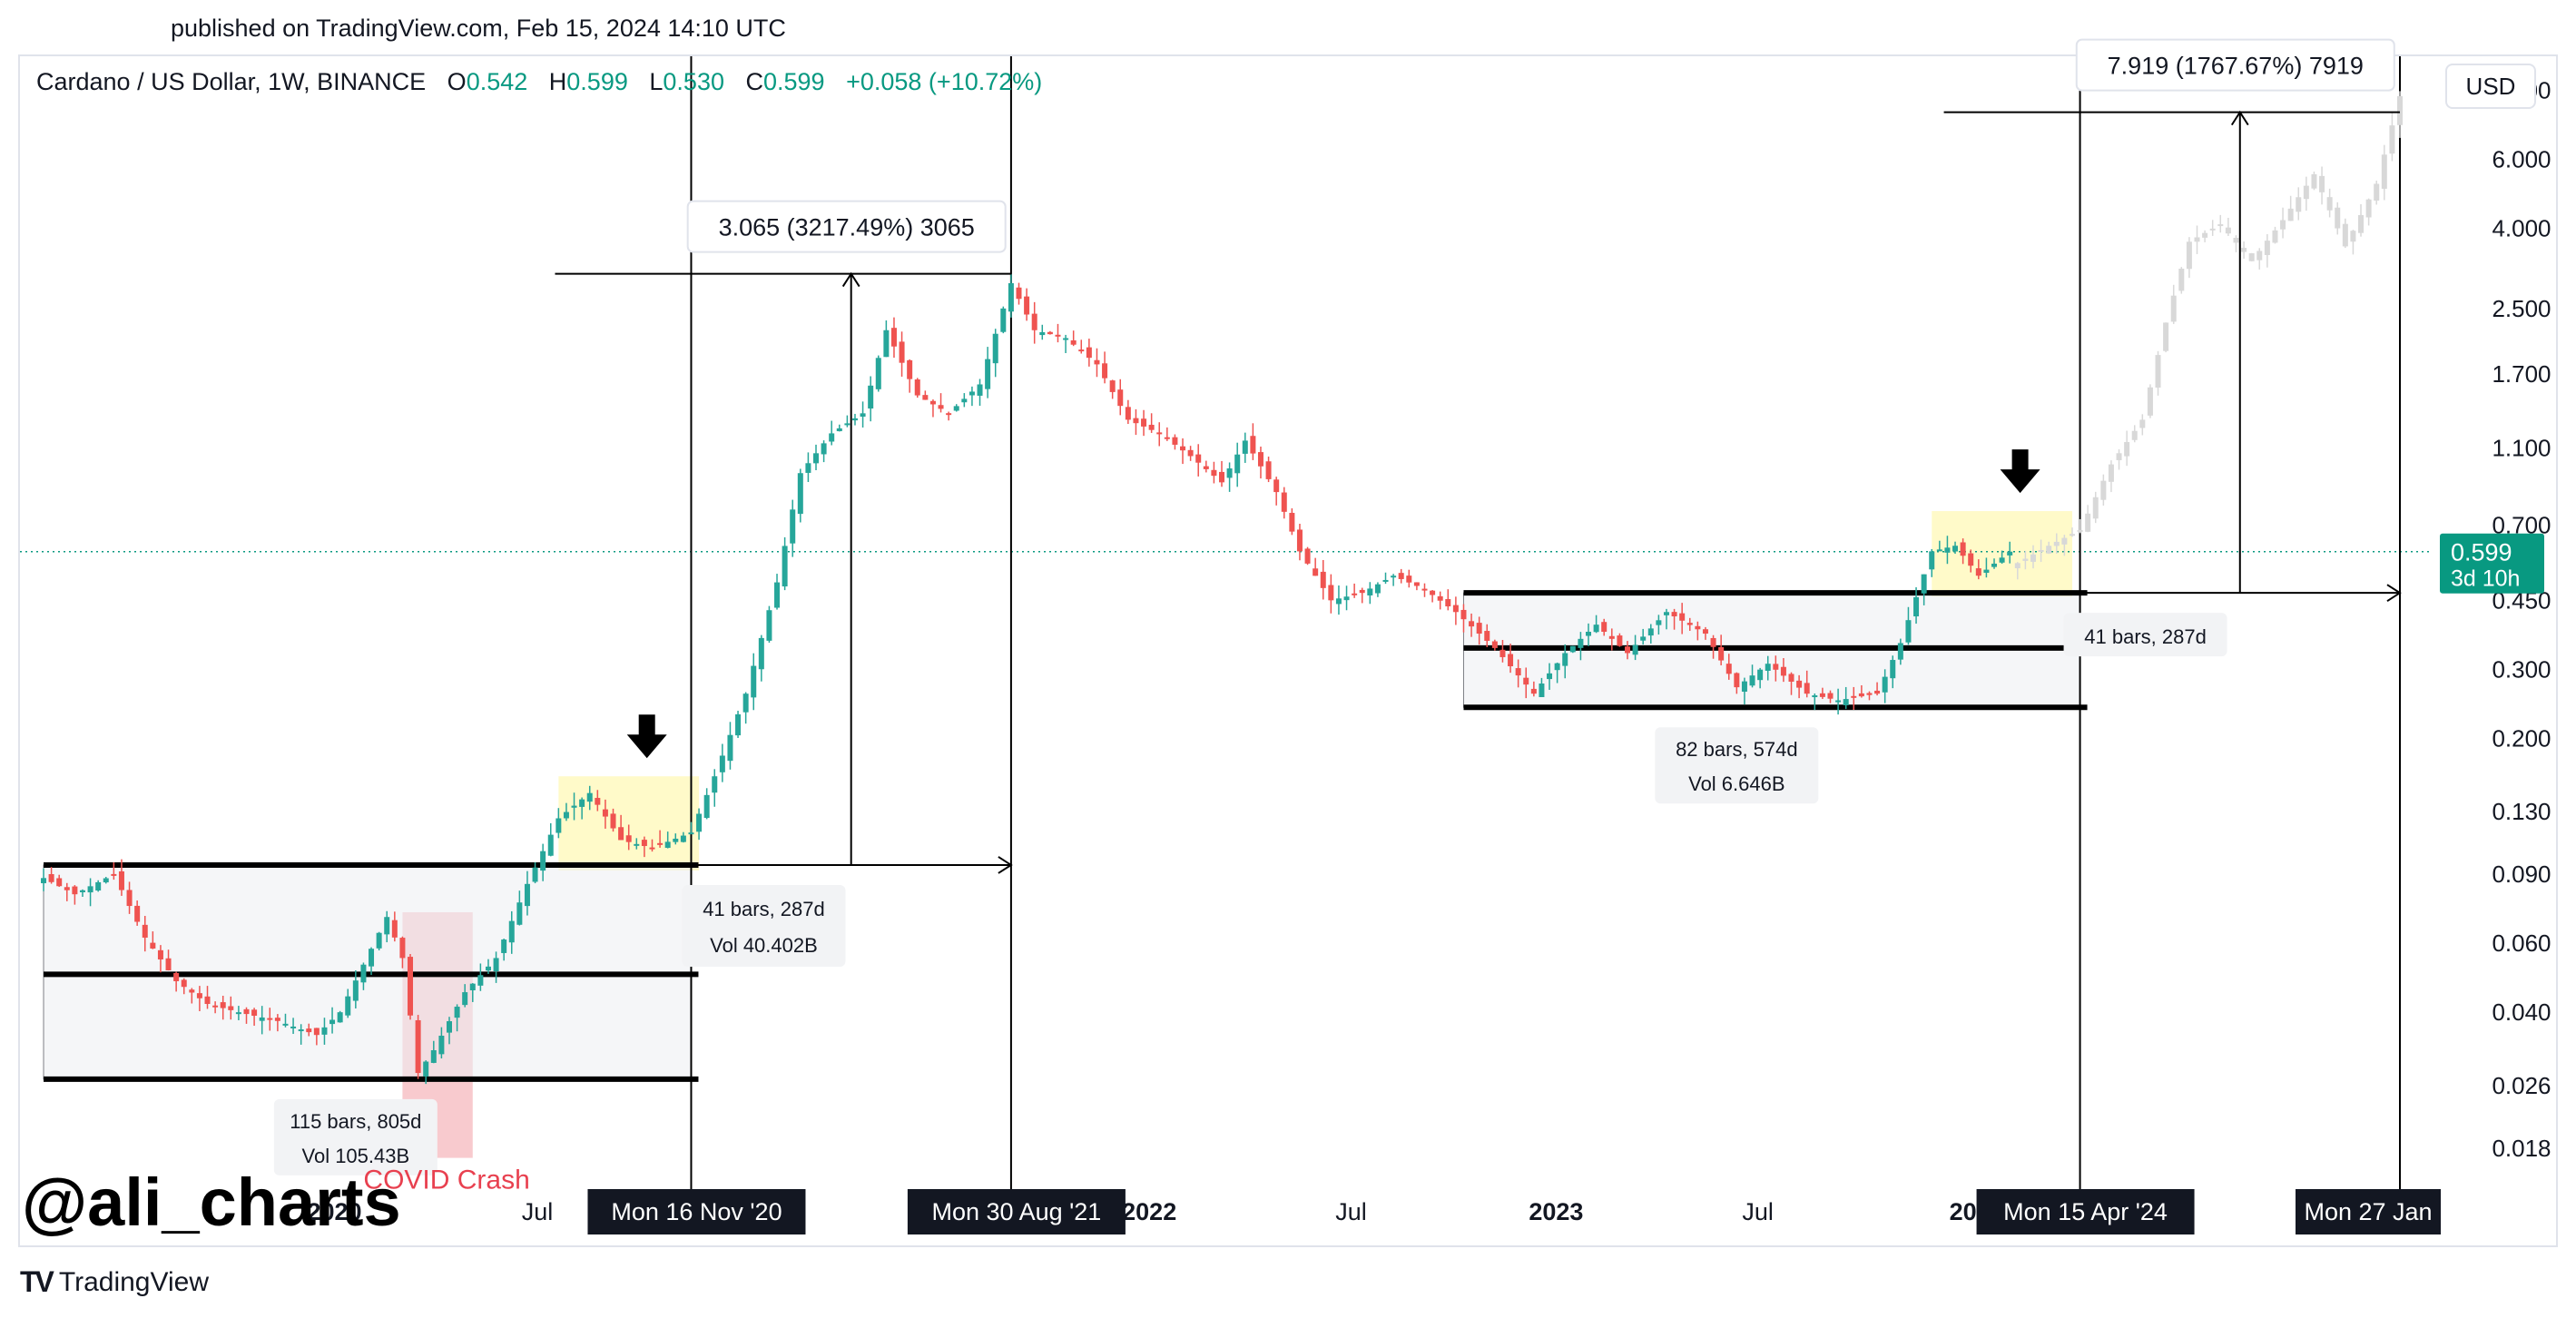  I want to click on currency-button: USD, so click(2490, 86).